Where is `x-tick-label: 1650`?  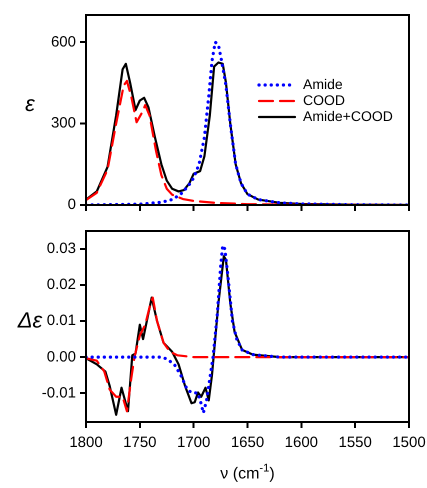 x-tick-label: 1650 is located at coordinates (247, 443).